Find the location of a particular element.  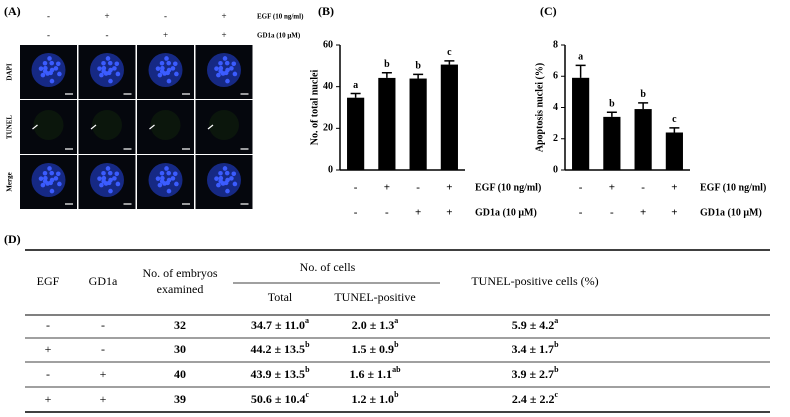

table-cell: 5.9 ± 4.2a is located at coordinates (535, 324).